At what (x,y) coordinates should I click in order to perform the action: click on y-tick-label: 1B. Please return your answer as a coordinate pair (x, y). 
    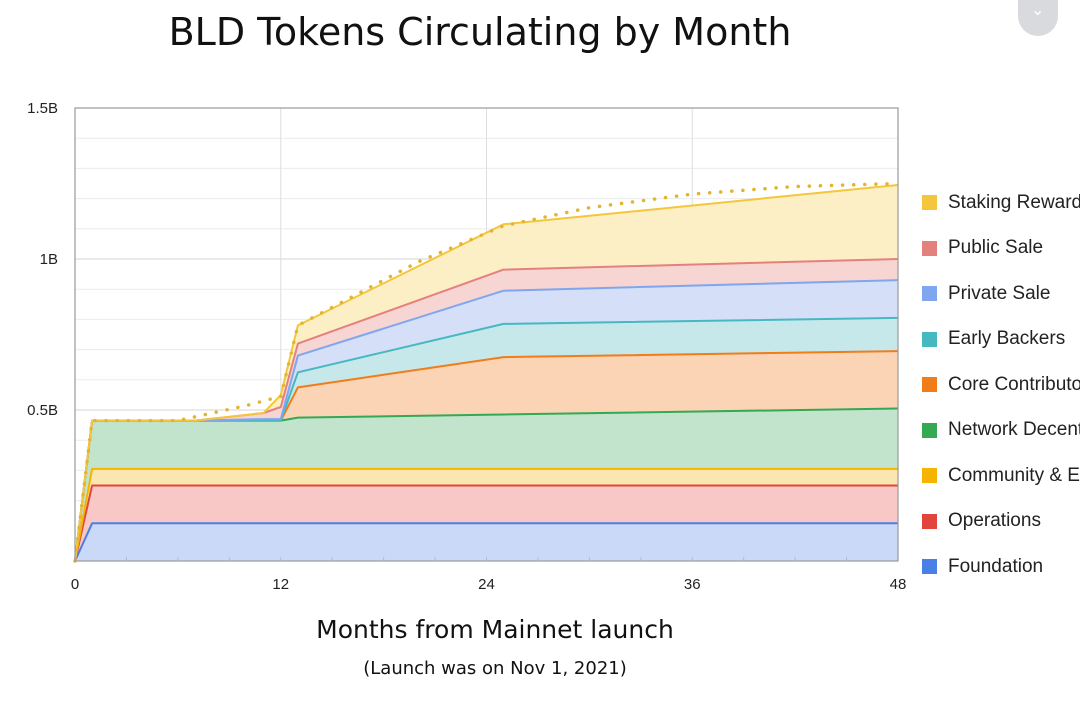
    Looking at the image, I should click on (49, 259).